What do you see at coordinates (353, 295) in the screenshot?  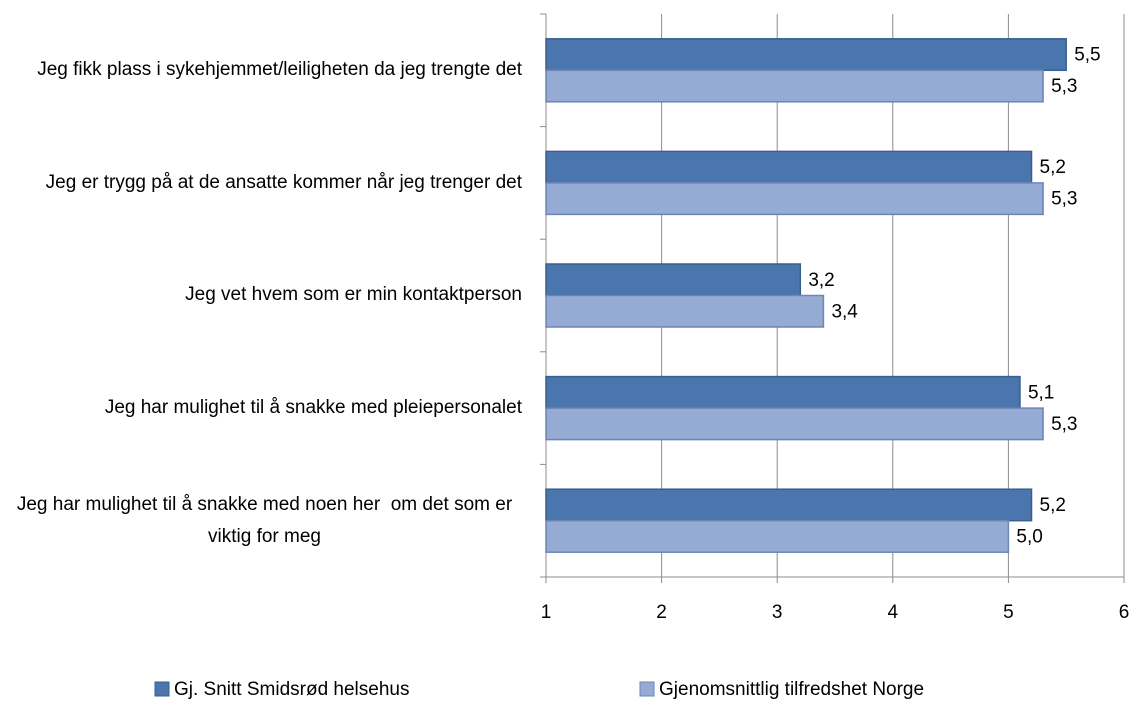 I see `category-text: Jeg vet hvem som er min kontaktperson` at bounding box center [353, 295].